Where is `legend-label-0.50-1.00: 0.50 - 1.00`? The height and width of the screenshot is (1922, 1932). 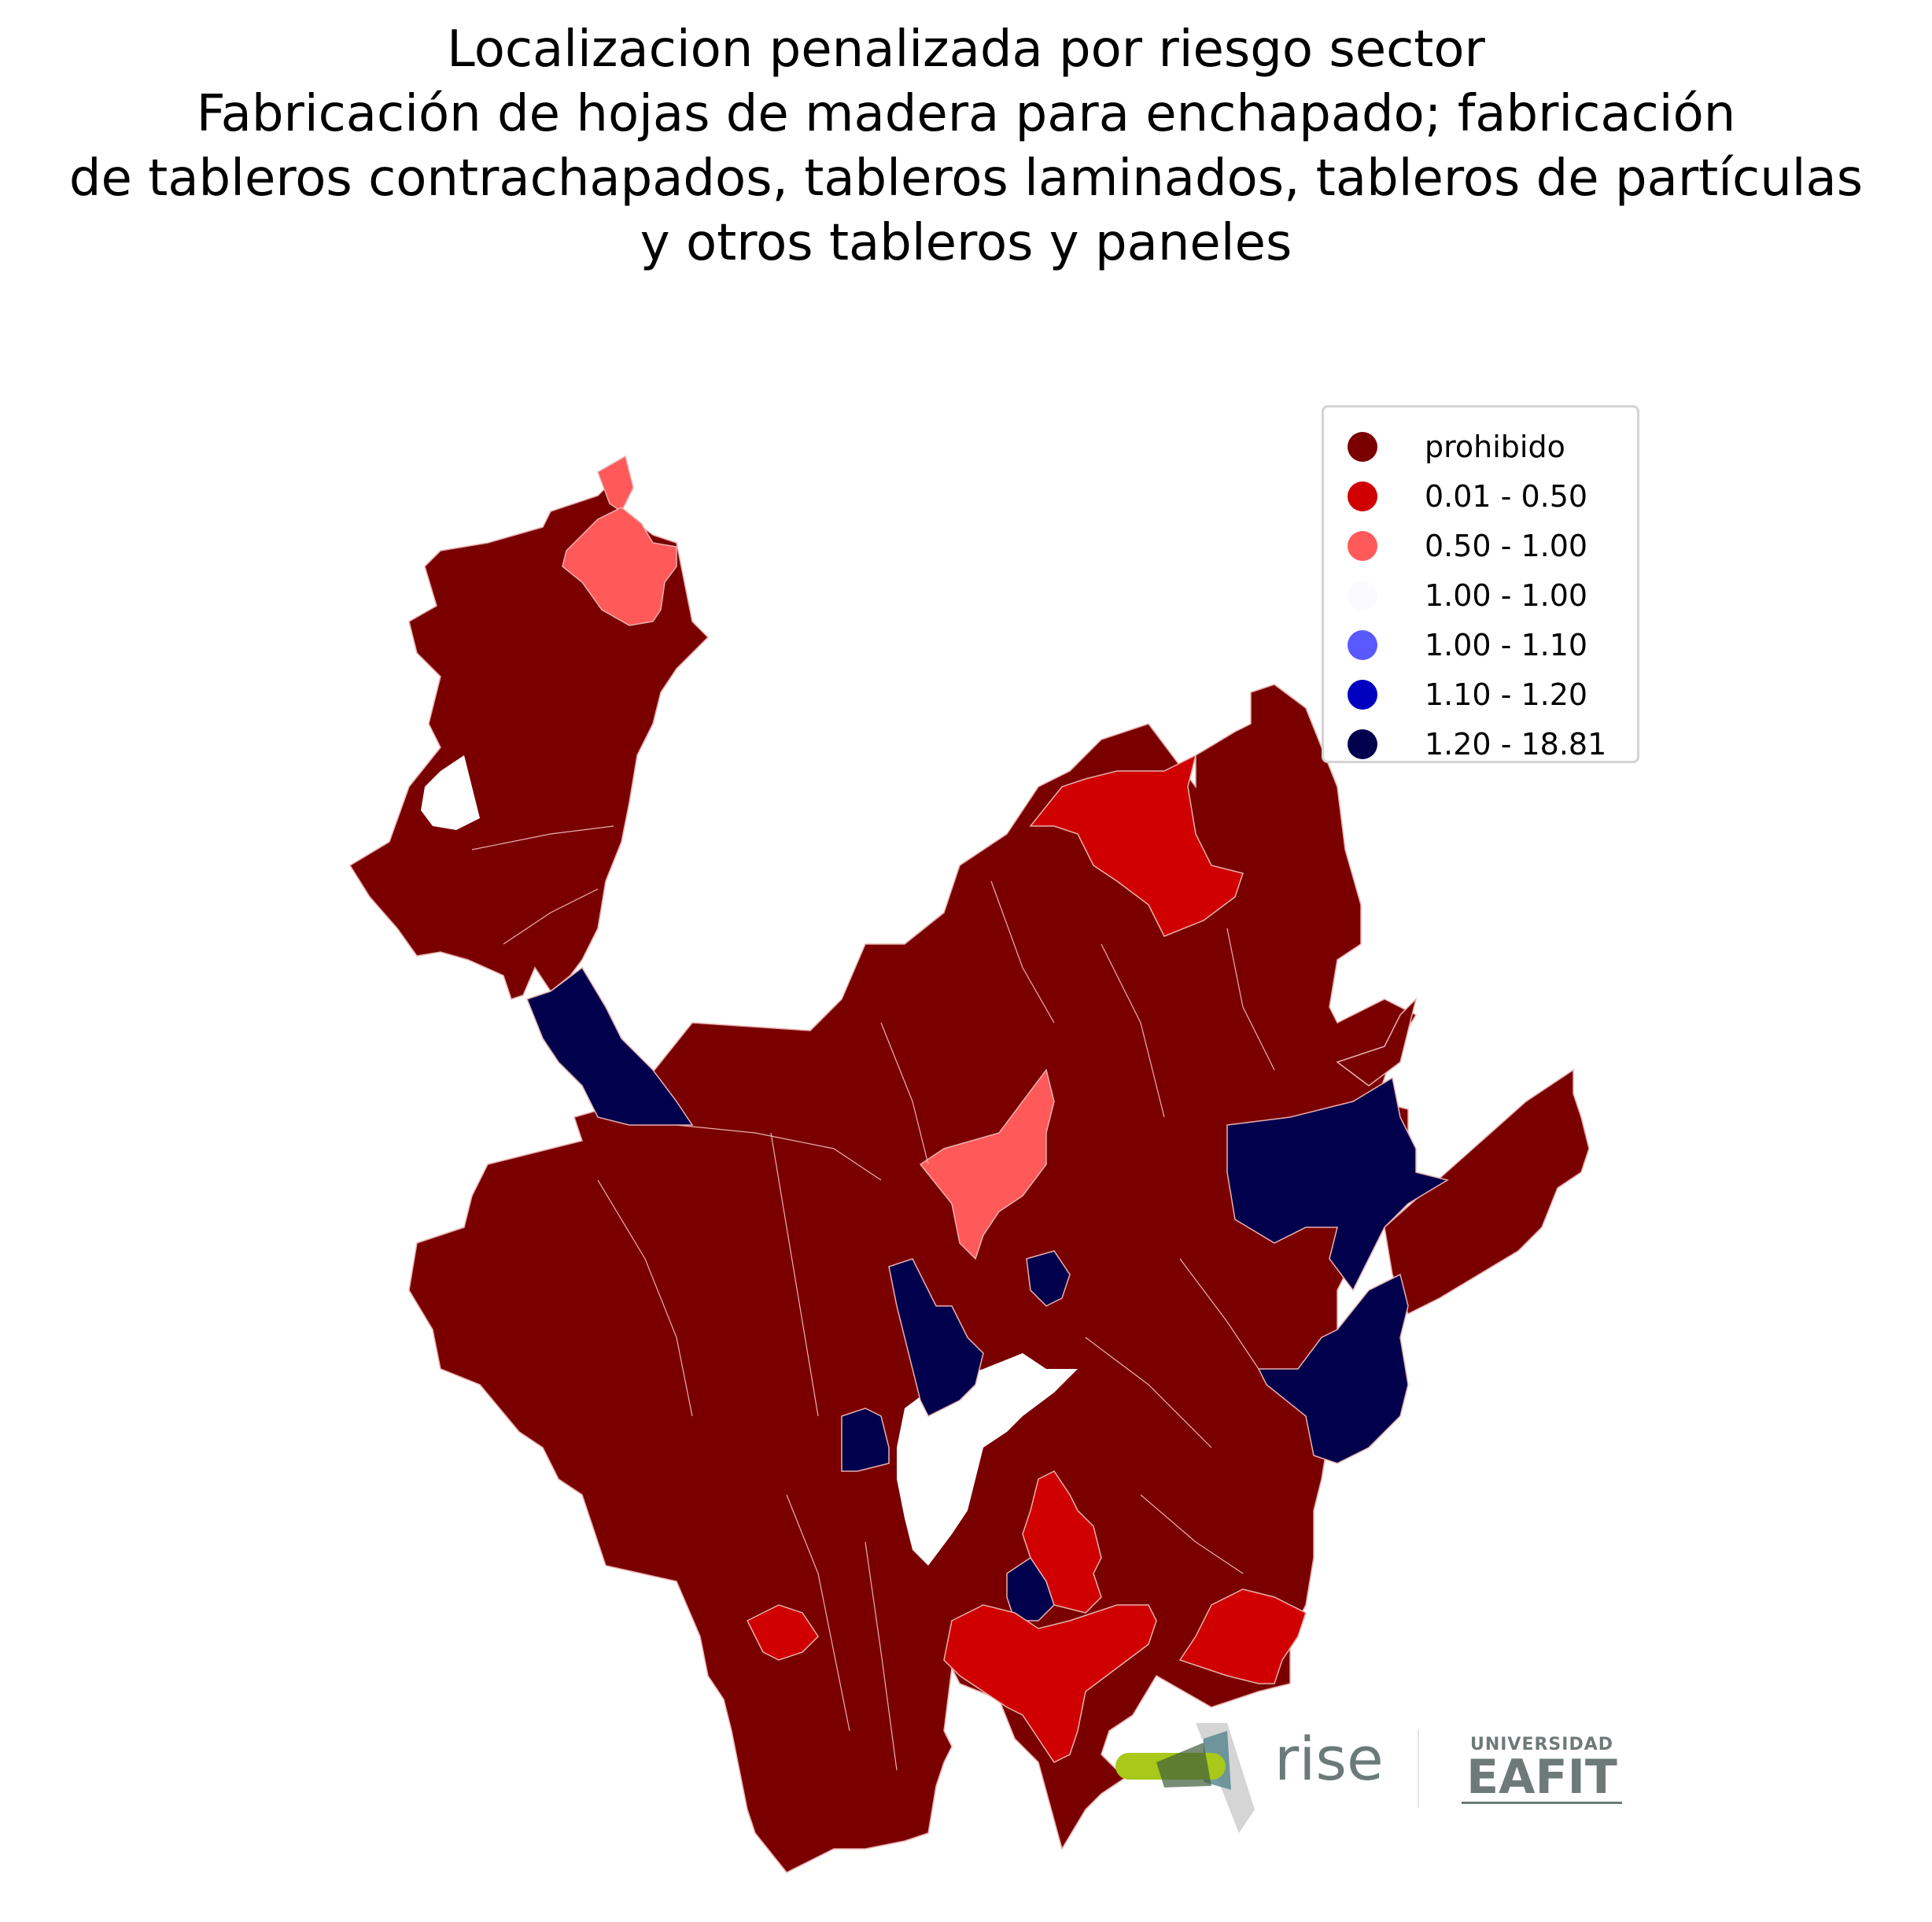 legend-label-0.50-1.00: 0.50 - 1.00 is located at coordinates (1506, 546).